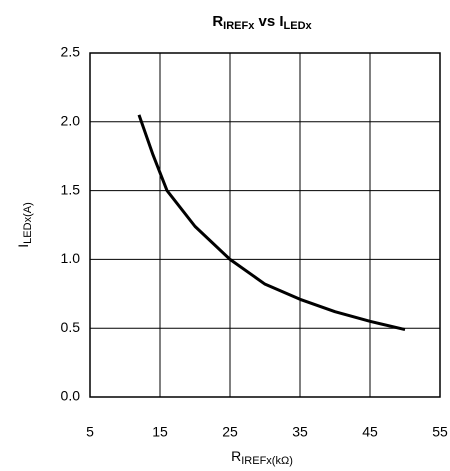 Image resolution: width=450 pixels, height=471 pixels. Describe the element at coordinates (217, 21) in the screenshot. I see `chart-title-part: R` at that location.